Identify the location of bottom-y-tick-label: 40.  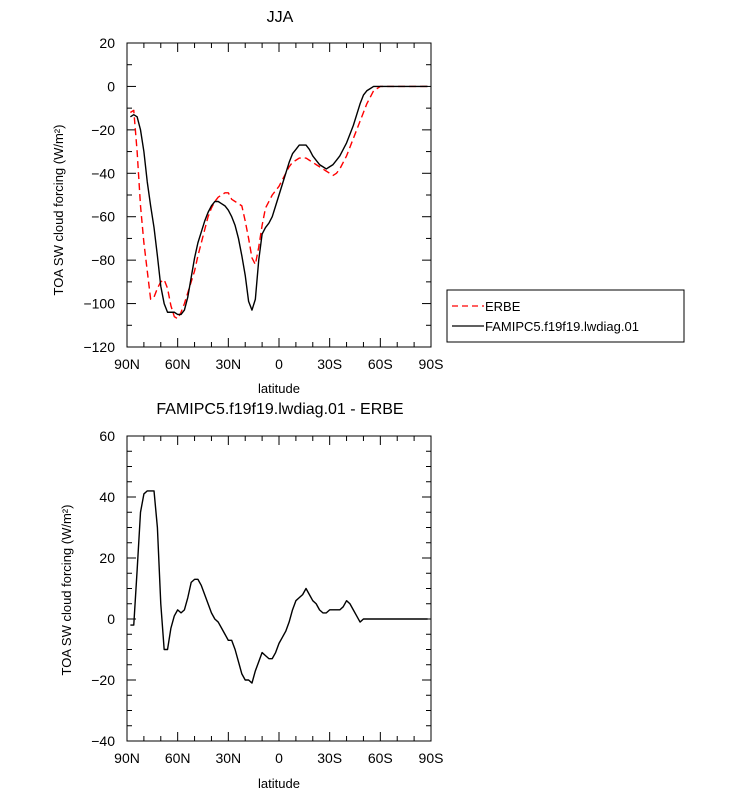
(107, 497).